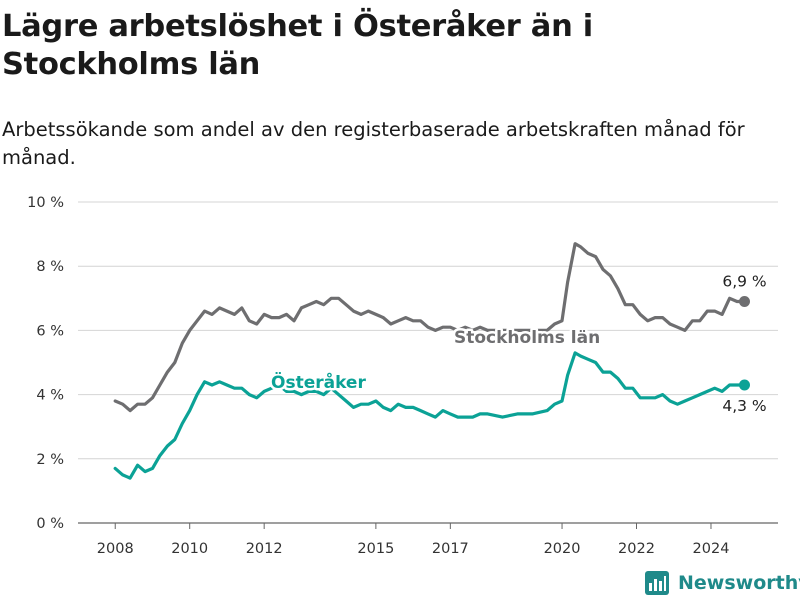 Image resolution: width=800 pixels, height=600 pixels. What do you see at coordinates (636, 549) in the screenshot?
I see `x-tick-label: 2022` at bounding box center [636, 549].